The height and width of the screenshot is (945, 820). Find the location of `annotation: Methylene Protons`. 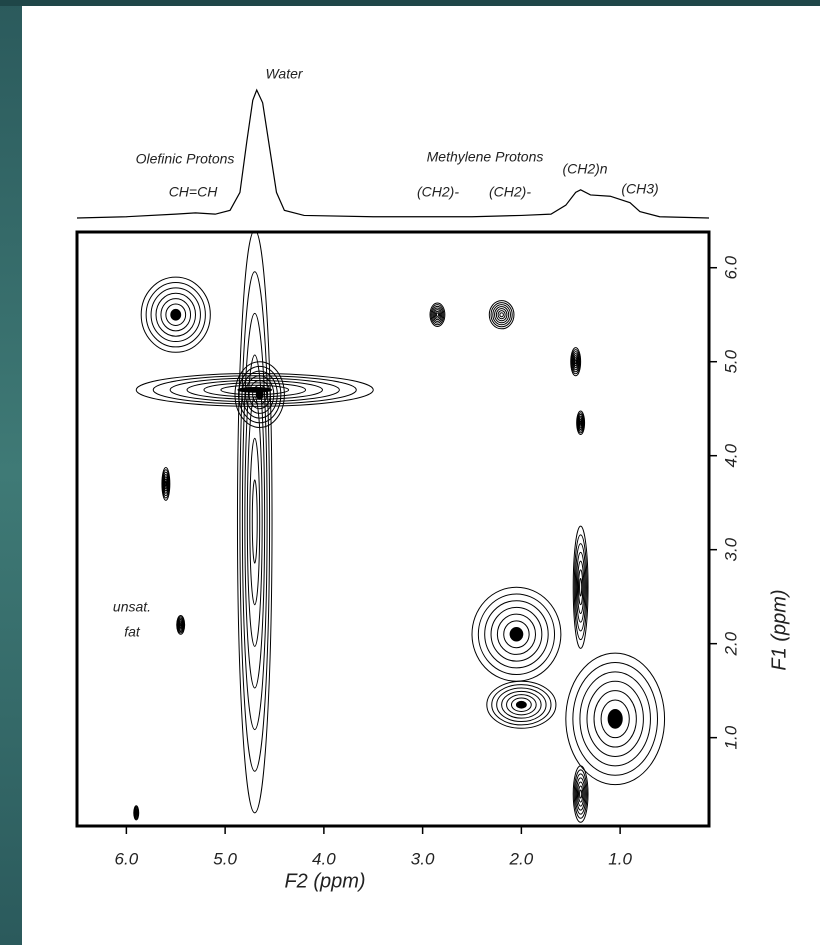

annotation: Methylene Protons is located at coordinates (485, 157).